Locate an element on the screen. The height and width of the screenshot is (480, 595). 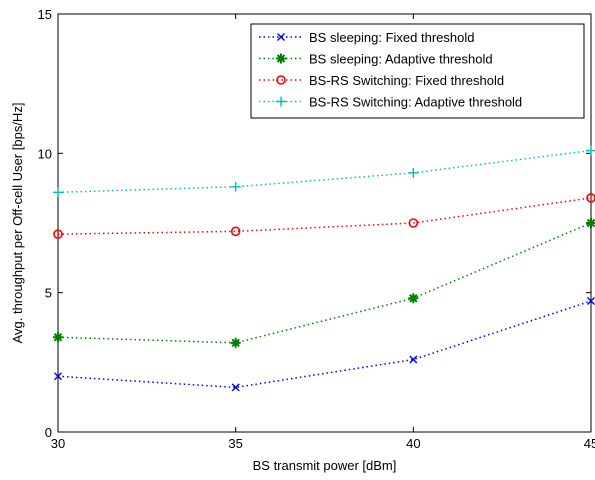
legend-label: BS sleeping: Fixed threshold is located at coordinates (391, 37).